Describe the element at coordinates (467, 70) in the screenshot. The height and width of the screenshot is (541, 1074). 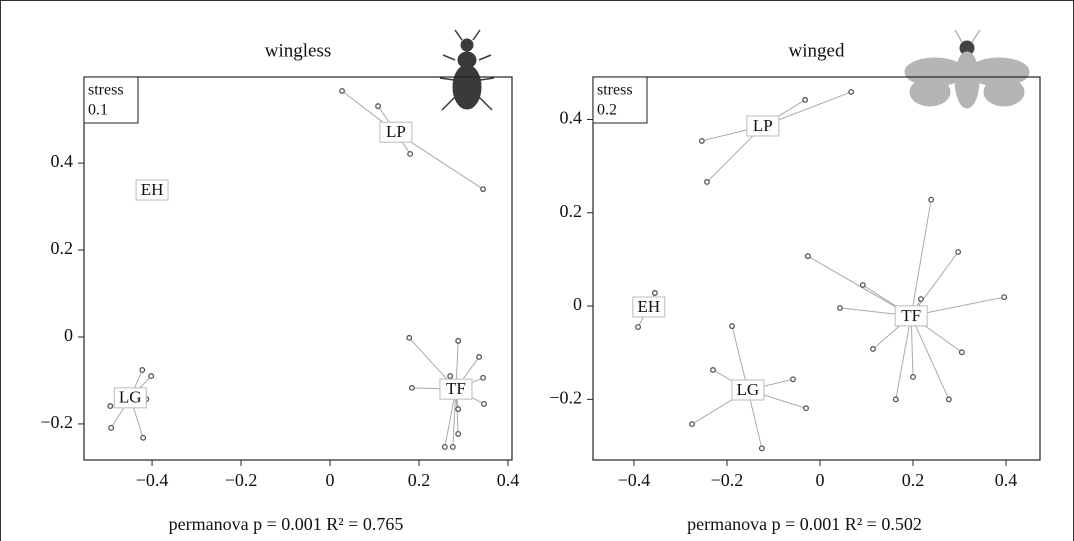
I see `beetle-icon` at that location.